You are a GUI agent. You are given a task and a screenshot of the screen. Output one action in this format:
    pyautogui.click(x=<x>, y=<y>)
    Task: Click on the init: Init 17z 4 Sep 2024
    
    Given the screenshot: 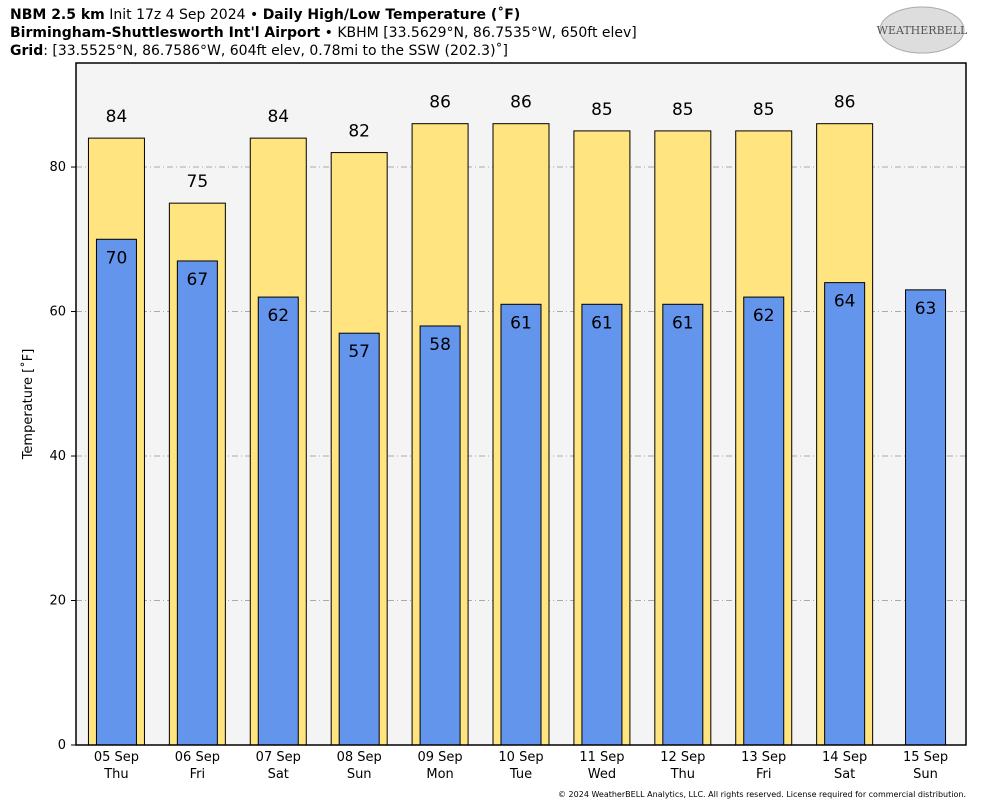 What is the action you would take?
    pyautogui.click(x=177, y=15)
    